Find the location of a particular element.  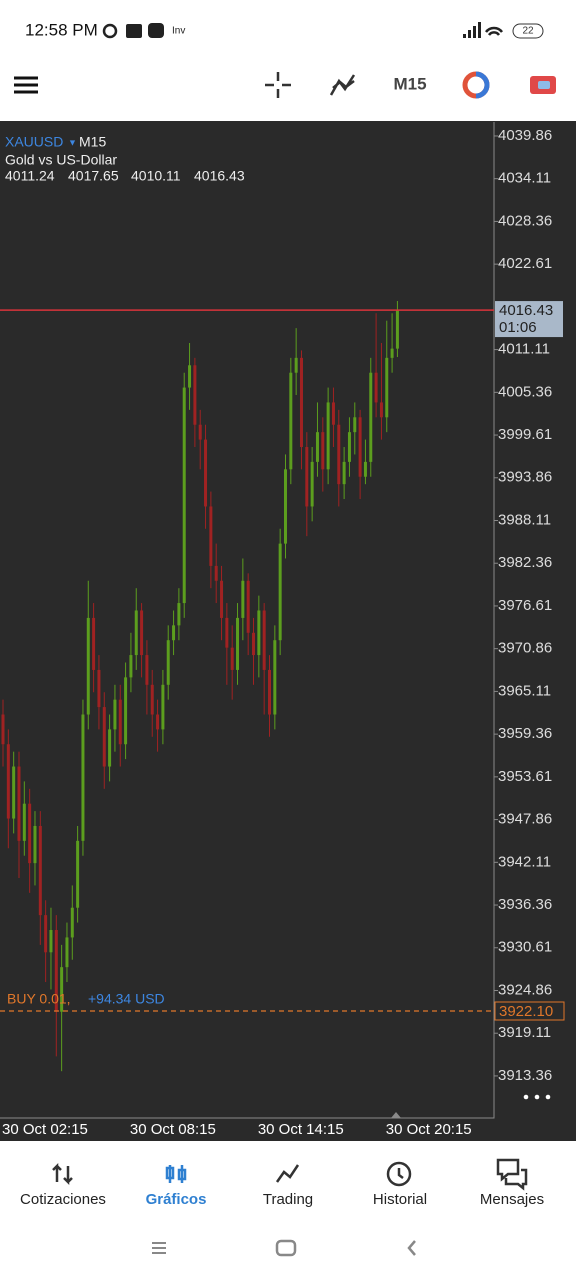

position-price: 3922.10 is located at coordinates (526, 1011).